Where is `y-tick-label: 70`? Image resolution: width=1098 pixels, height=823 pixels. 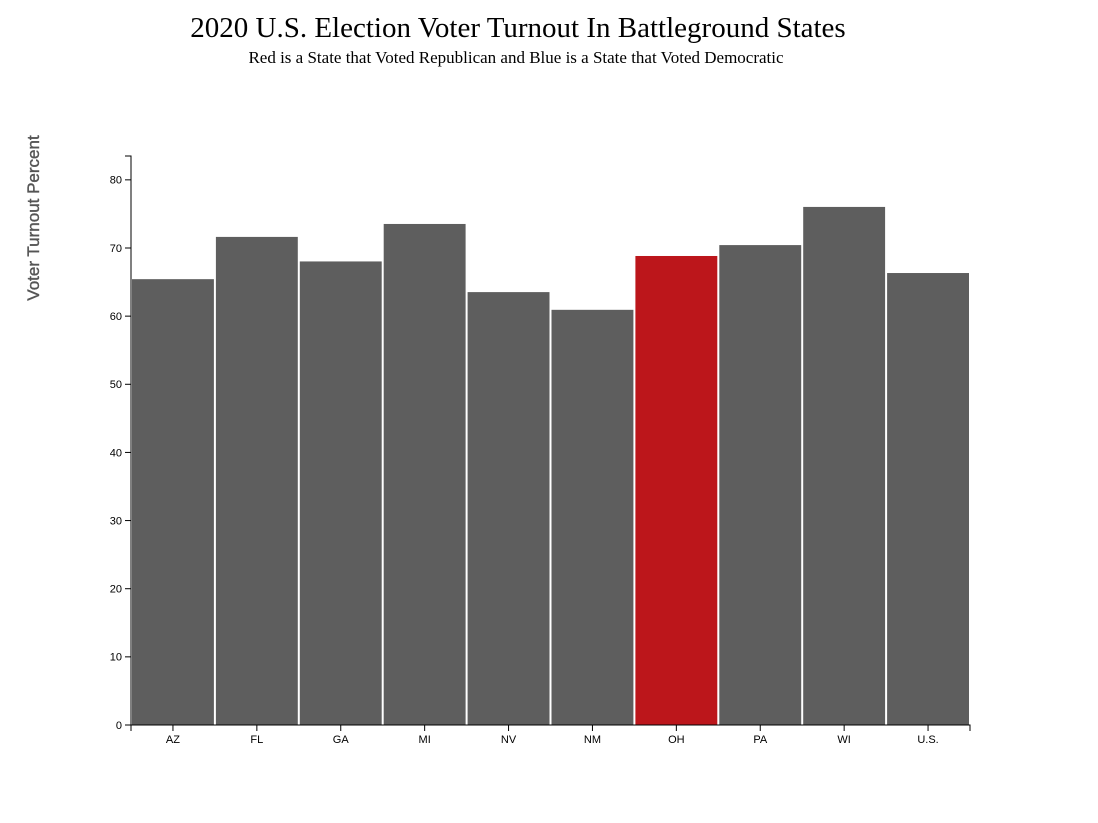 y-tick-label: 70 is located at coordinates (116, 249).